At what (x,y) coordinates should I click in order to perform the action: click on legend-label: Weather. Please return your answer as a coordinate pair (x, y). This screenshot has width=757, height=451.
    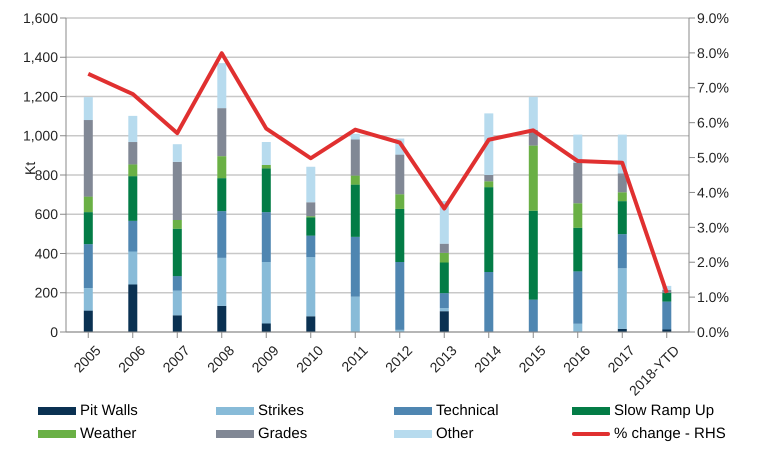
    Looking at the image, I should click on (108, 433).